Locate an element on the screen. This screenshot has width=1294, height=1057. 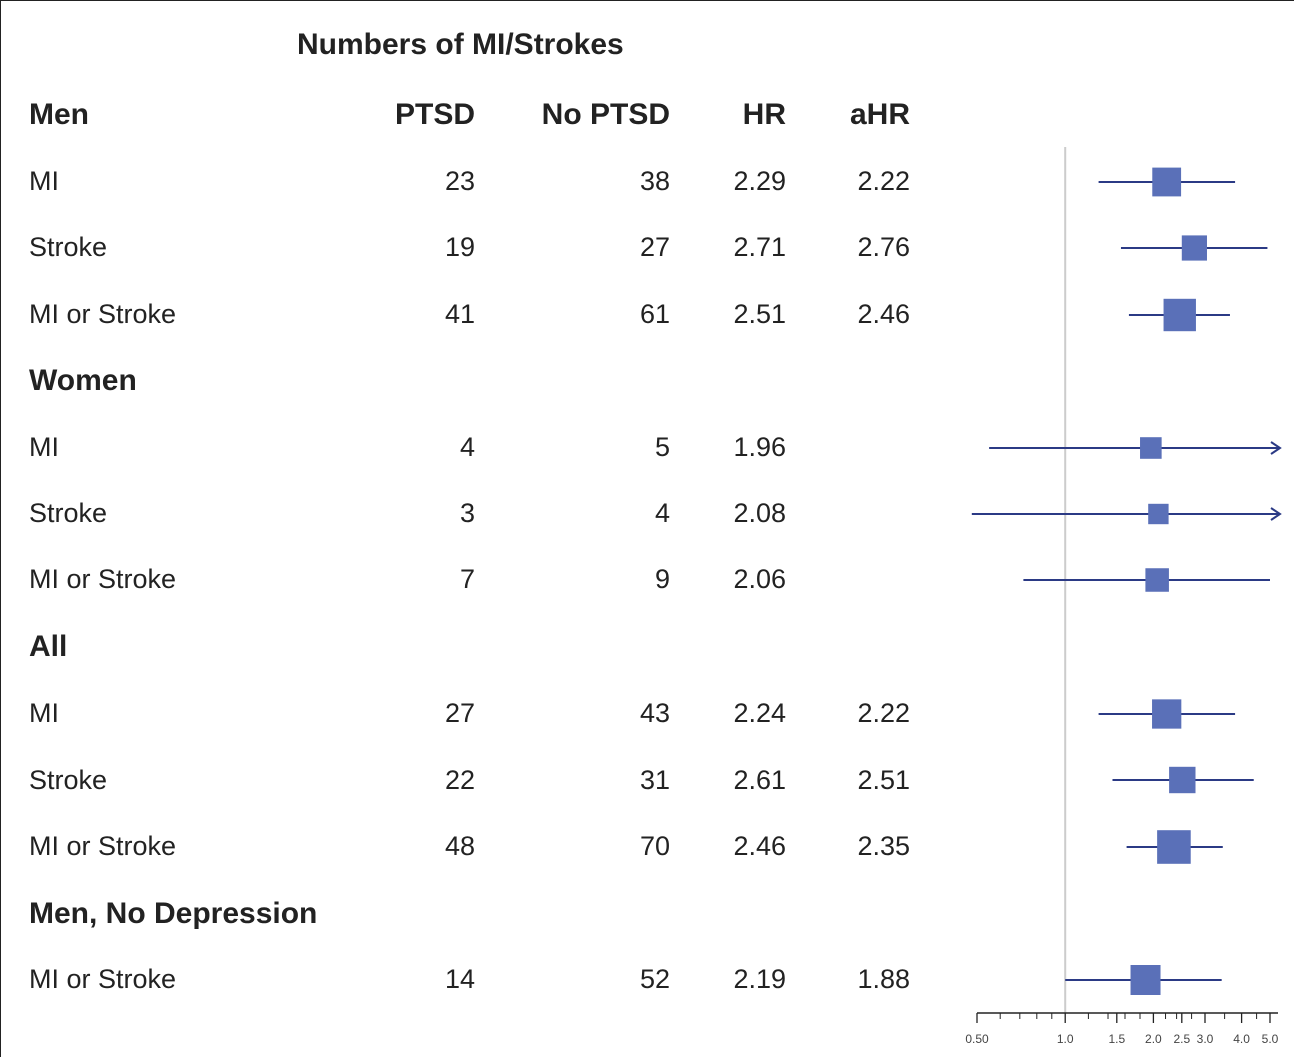
column-header-hr: HR is located at coordinates (764, 114).